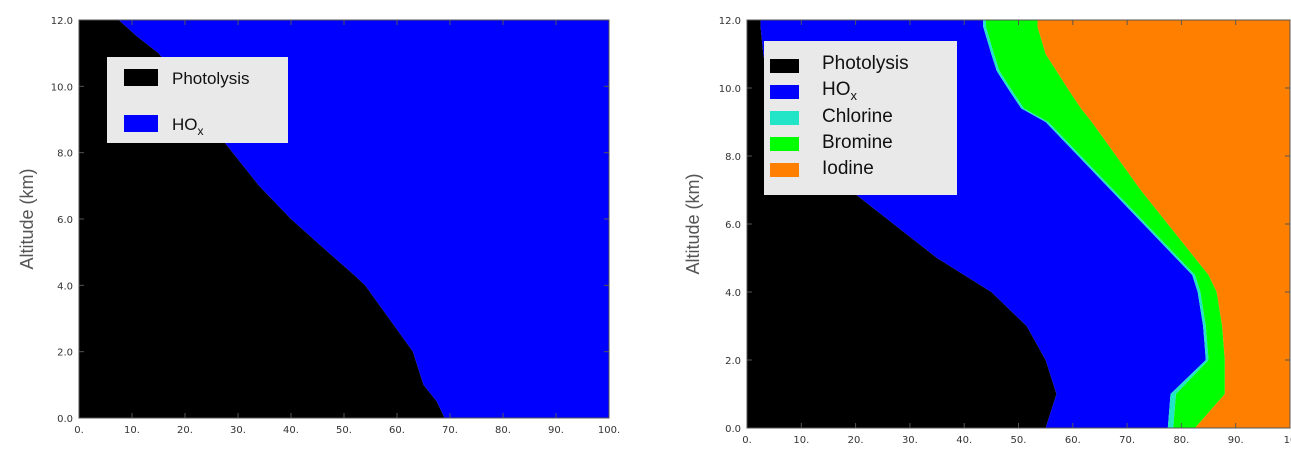 This screenshot has height=449, width=1291. Describe the element at coordinates (1127, 440) in the screenshot. I see `right-x-tick-label: 70.` at that location.